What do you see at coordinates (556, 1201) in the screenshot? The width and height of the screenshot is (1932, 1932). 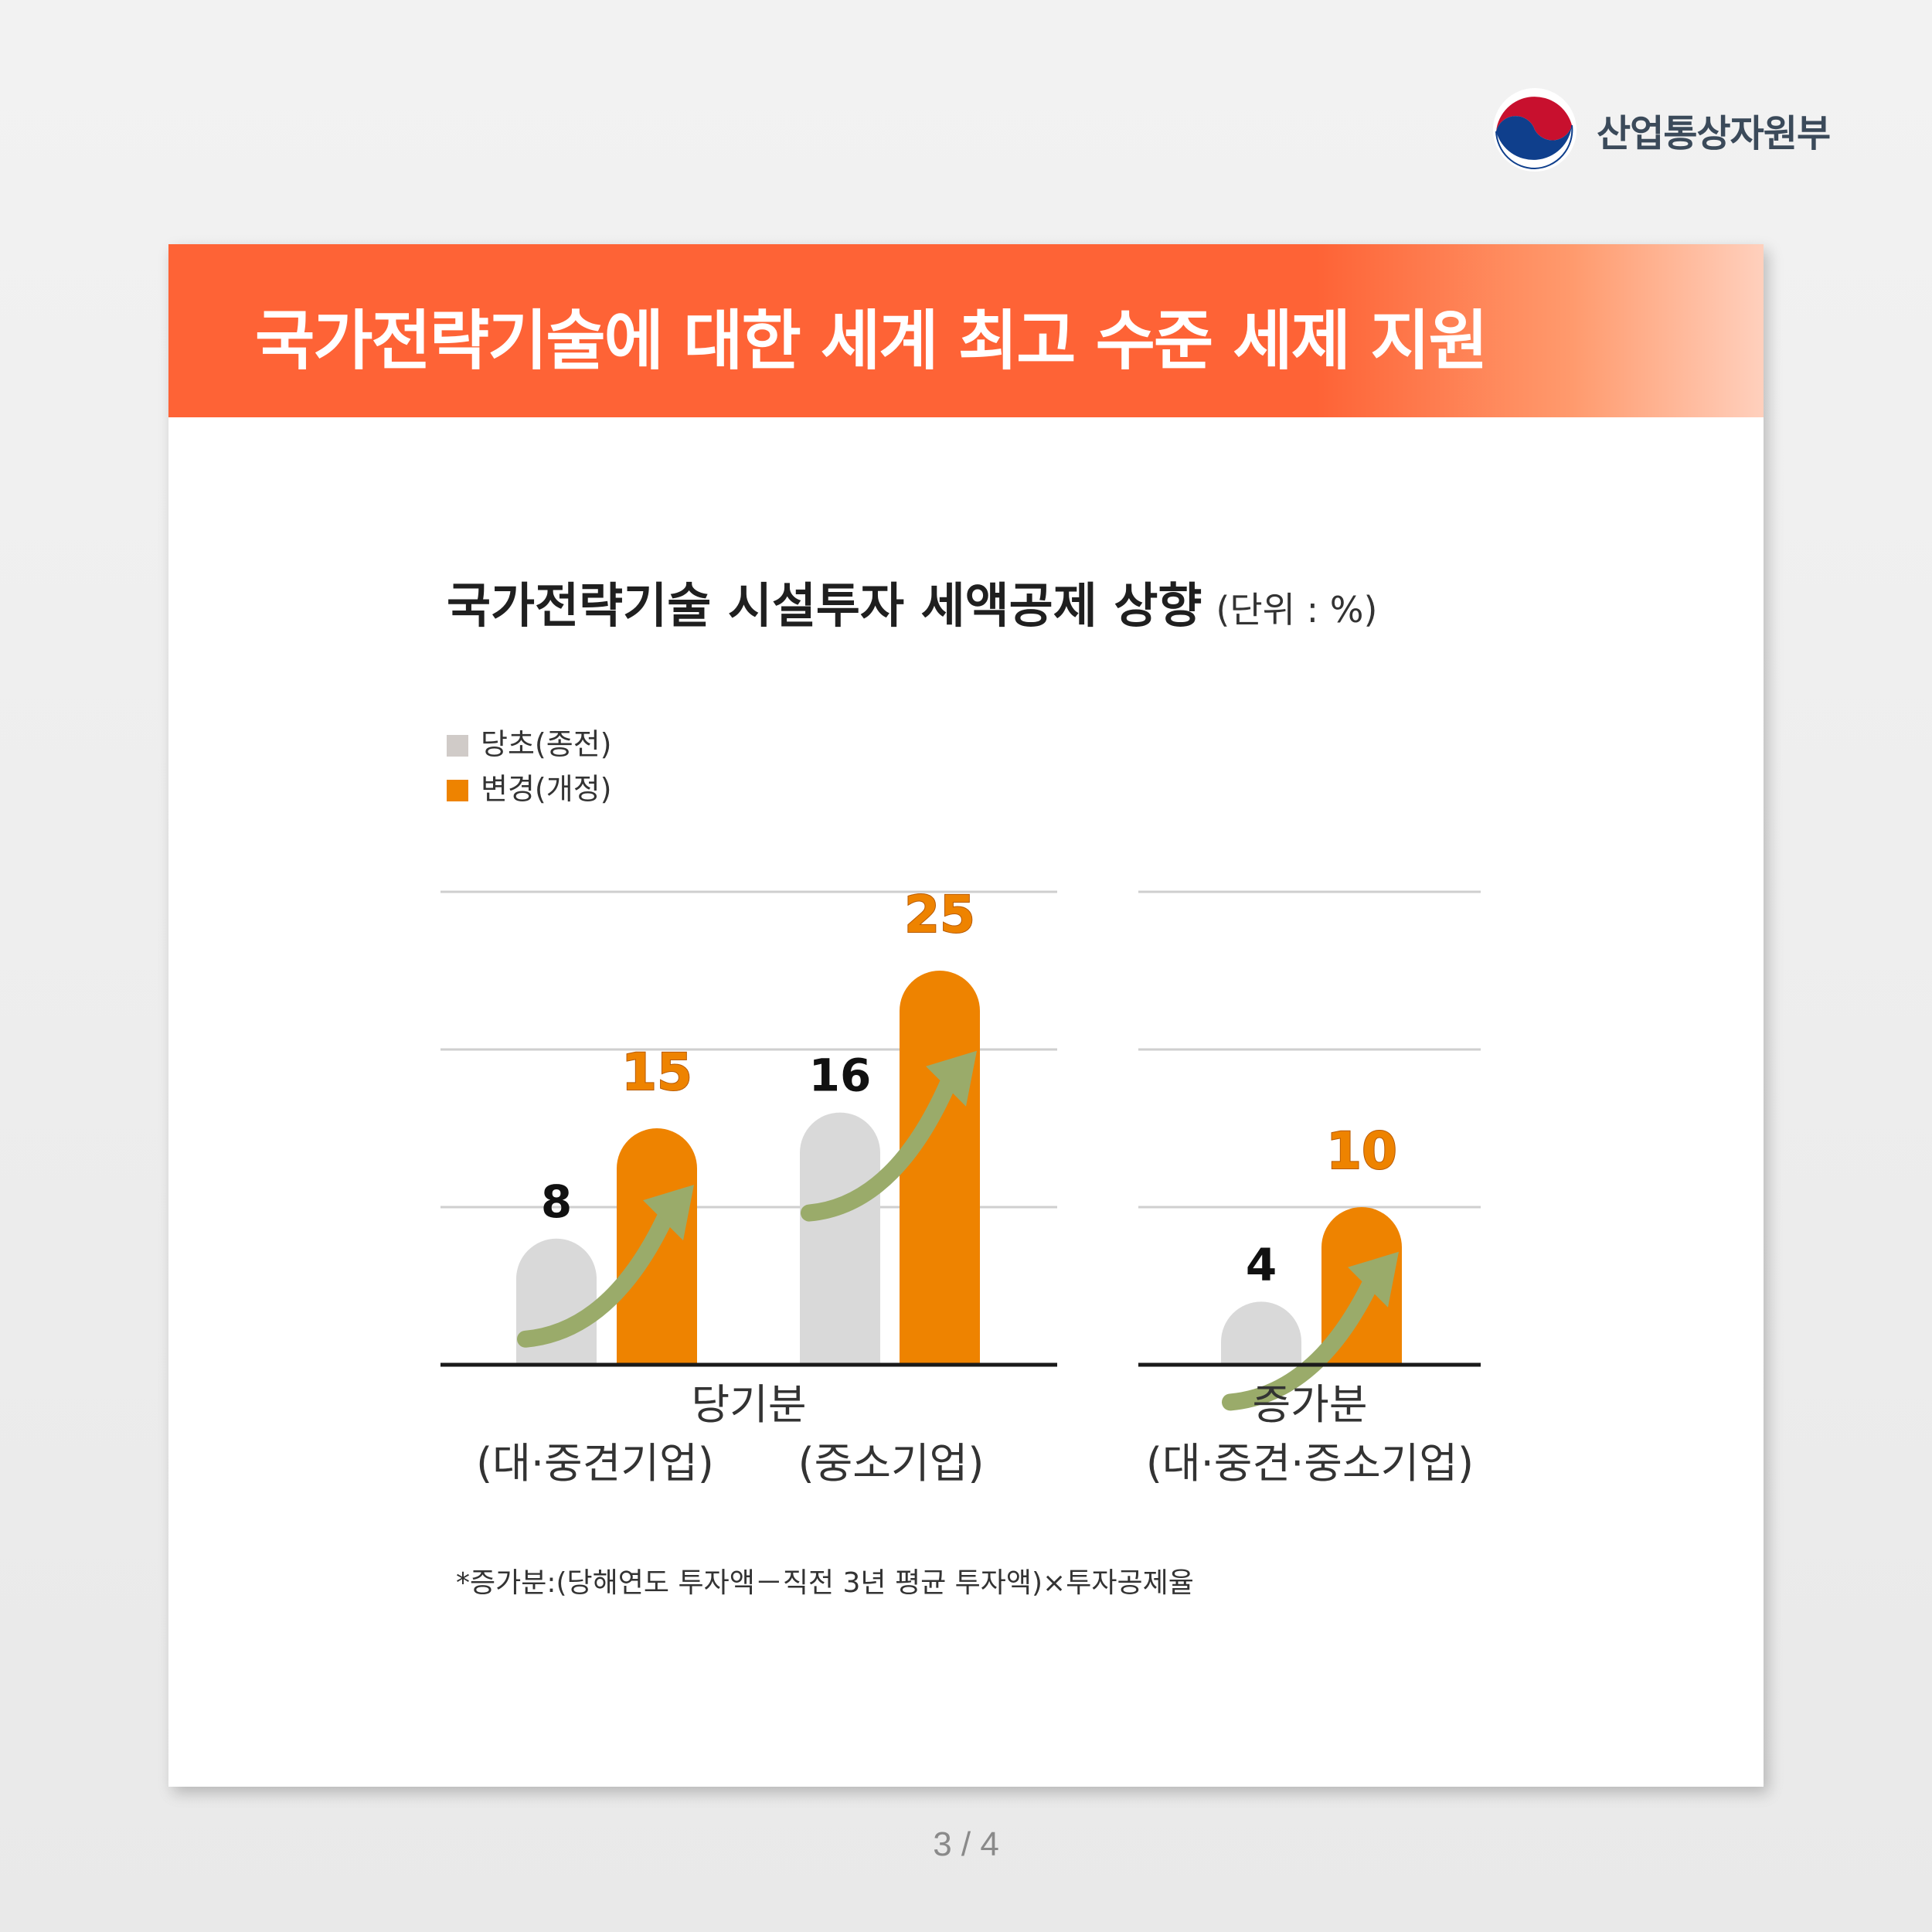 I see `data-label-old: 8` at bounding box center [556, 1201].